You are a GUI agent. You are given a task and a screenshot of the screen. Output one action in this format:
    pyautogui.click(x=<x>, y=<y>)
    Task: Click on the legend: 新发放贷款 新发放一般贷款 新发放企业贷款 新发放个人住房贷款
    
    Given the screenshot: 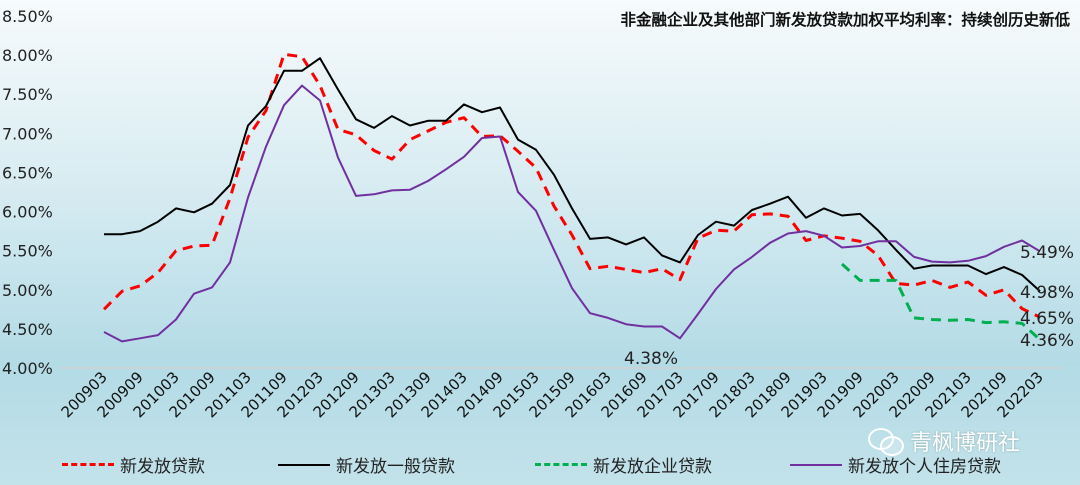 What is the action you would take?
    pyautogui.click(x=540, y=466)
    